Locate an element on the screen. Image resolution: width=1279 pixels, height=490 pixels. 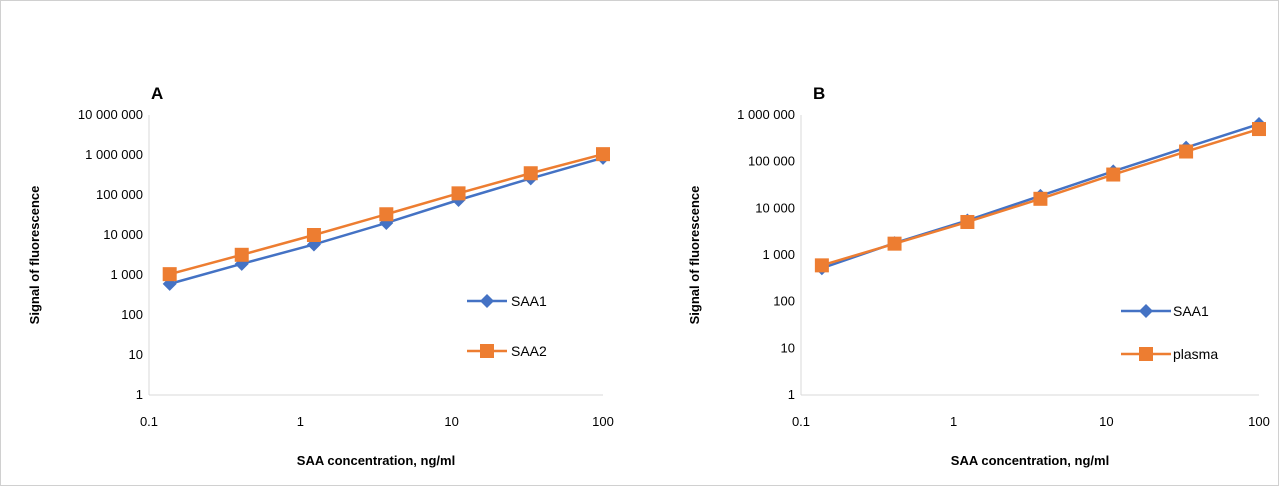
panel-label: B is located at coordinates (819, 93).